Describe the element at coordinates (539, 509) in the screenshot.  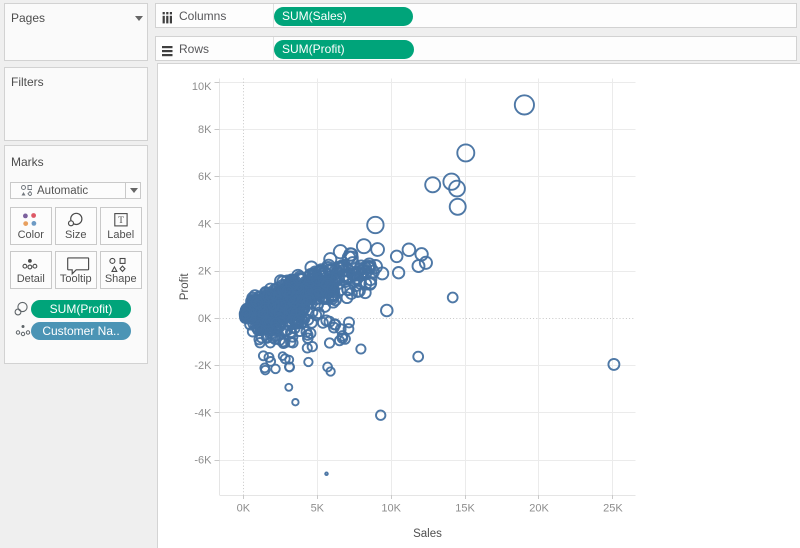
I see `svg-text: 20K` at that location.